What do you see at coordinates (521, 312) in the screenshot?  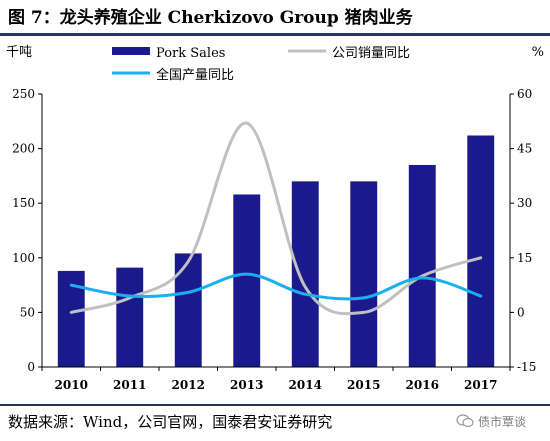 I see `right-tick-label: 0` at bounding box center [521, 312].